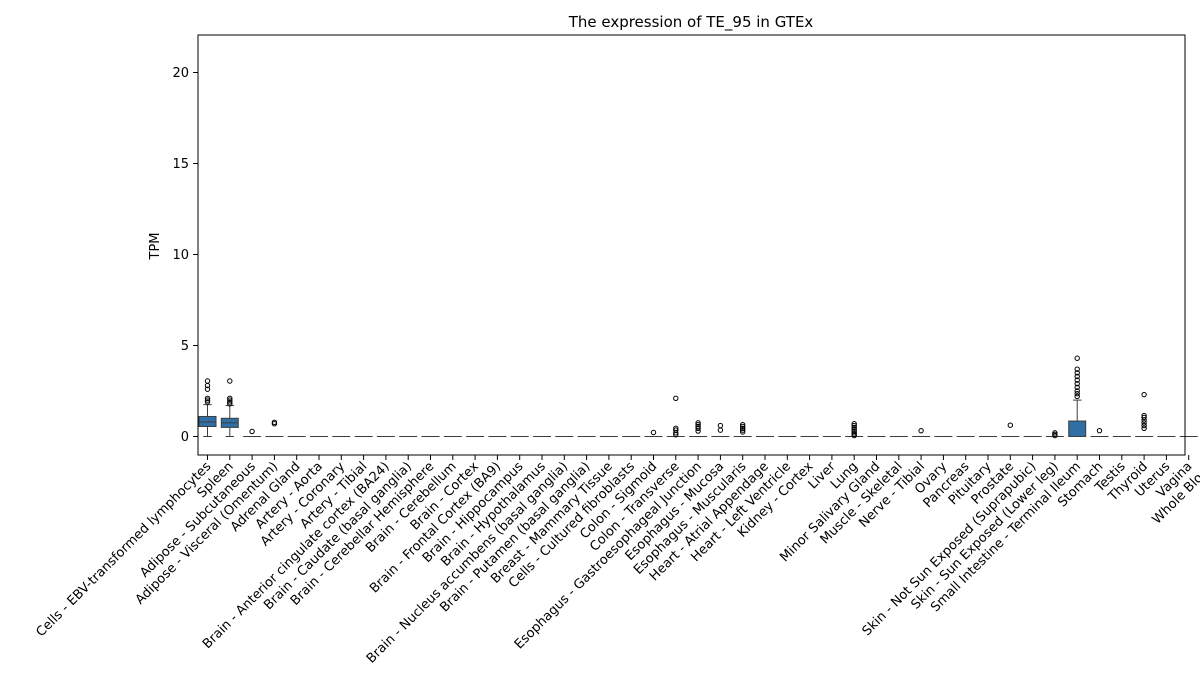  I want to click on y-tick-label: 10, so click(180, 255).